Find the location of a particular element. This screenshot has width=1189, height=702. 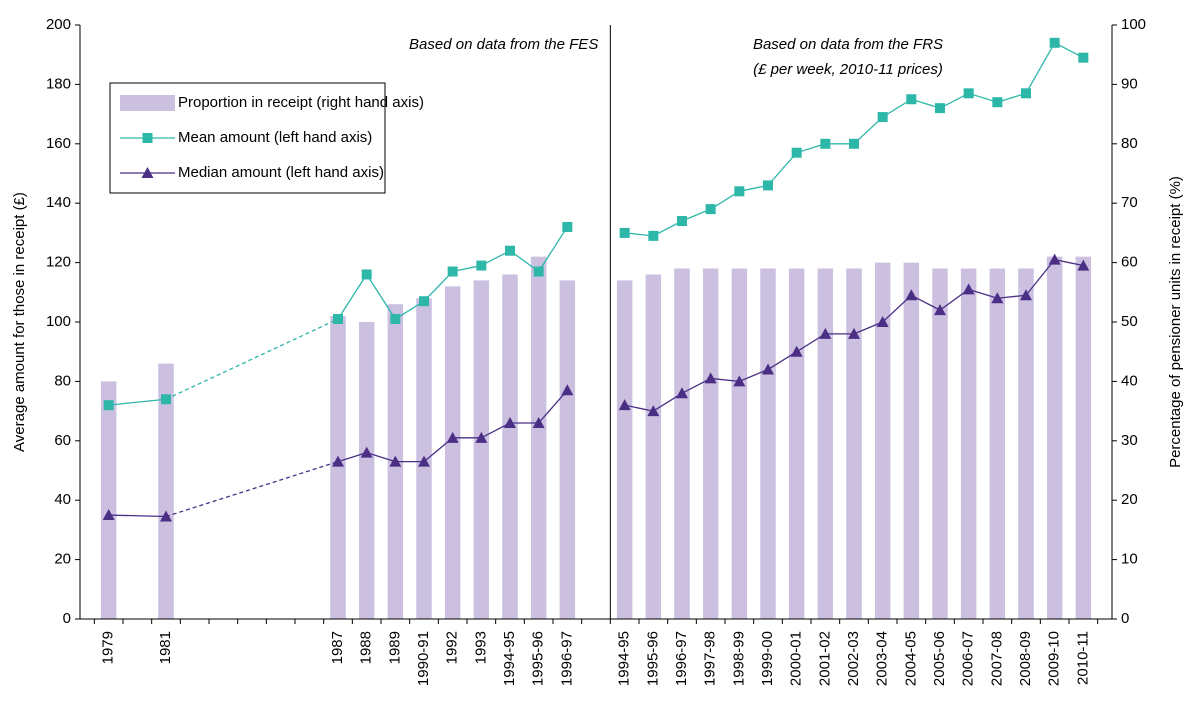

y2-tick-label: 70 is located at coordinates (1129, 202).